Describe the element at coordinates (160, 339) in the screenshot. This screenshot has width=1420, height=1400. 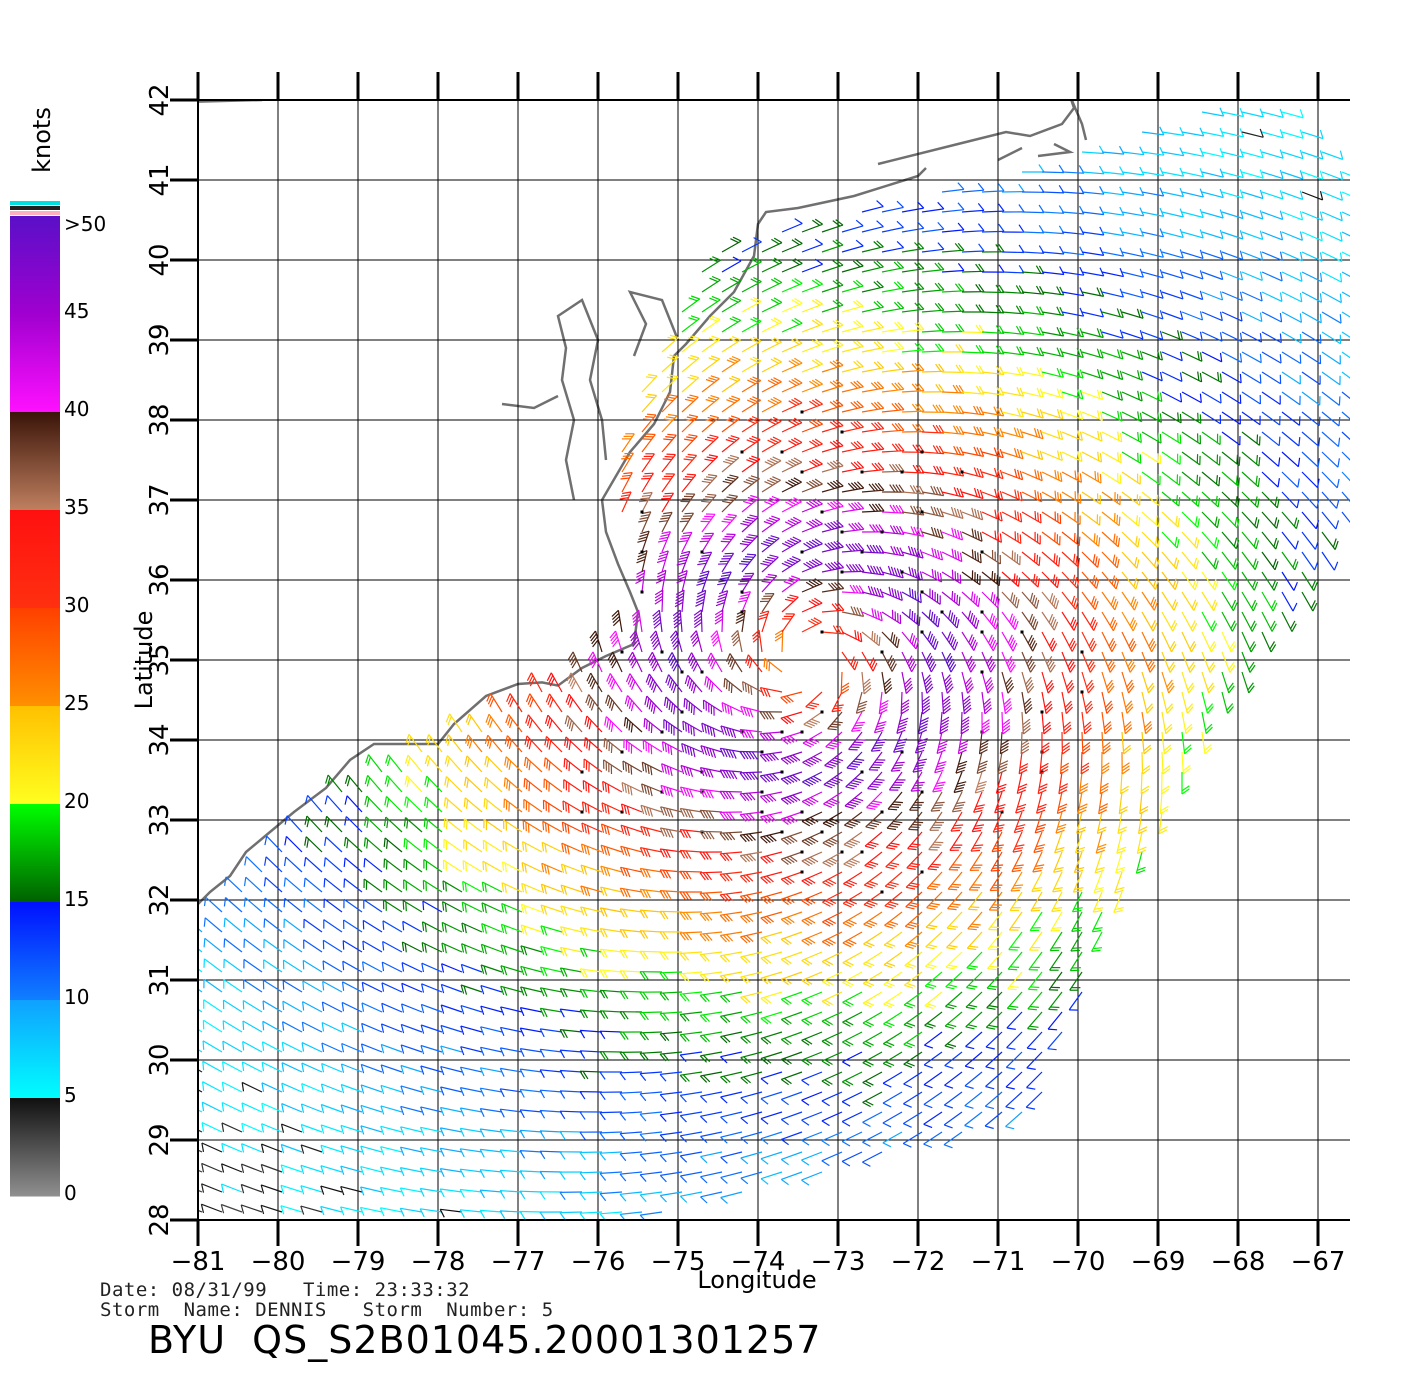
I see `y-tick-label: 39` at that location.